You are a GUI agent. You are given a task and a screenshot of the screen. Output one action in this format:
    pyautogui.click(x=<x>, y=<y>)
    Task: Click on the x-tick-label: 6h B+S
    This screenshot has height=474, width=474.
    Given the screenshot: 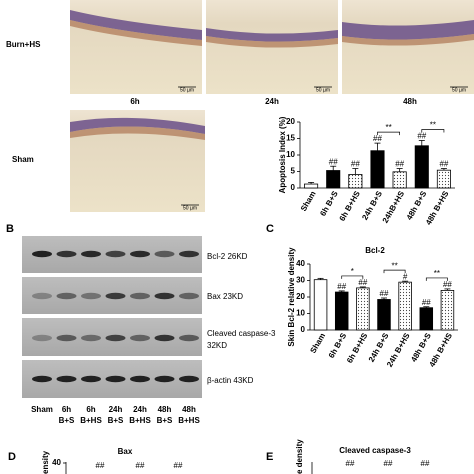 What is the action you would take?
    pyautogui.click(x=338, y=345)
    